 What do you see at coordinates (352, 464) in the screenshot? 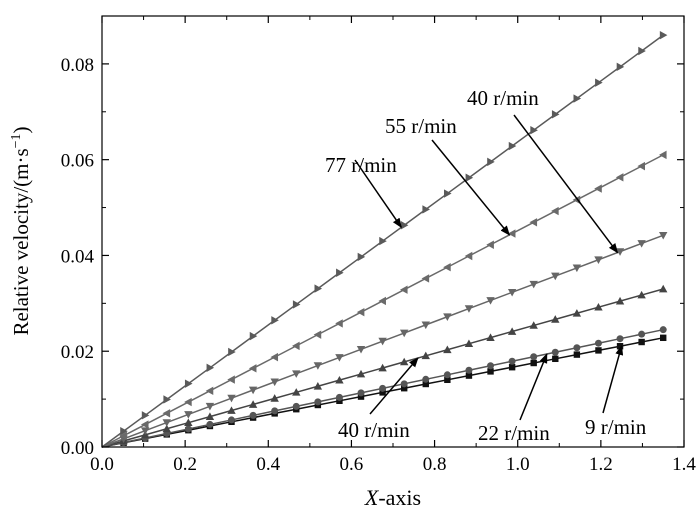
I see `x-tick-label: 0.6` at bounding box center [352, 464].